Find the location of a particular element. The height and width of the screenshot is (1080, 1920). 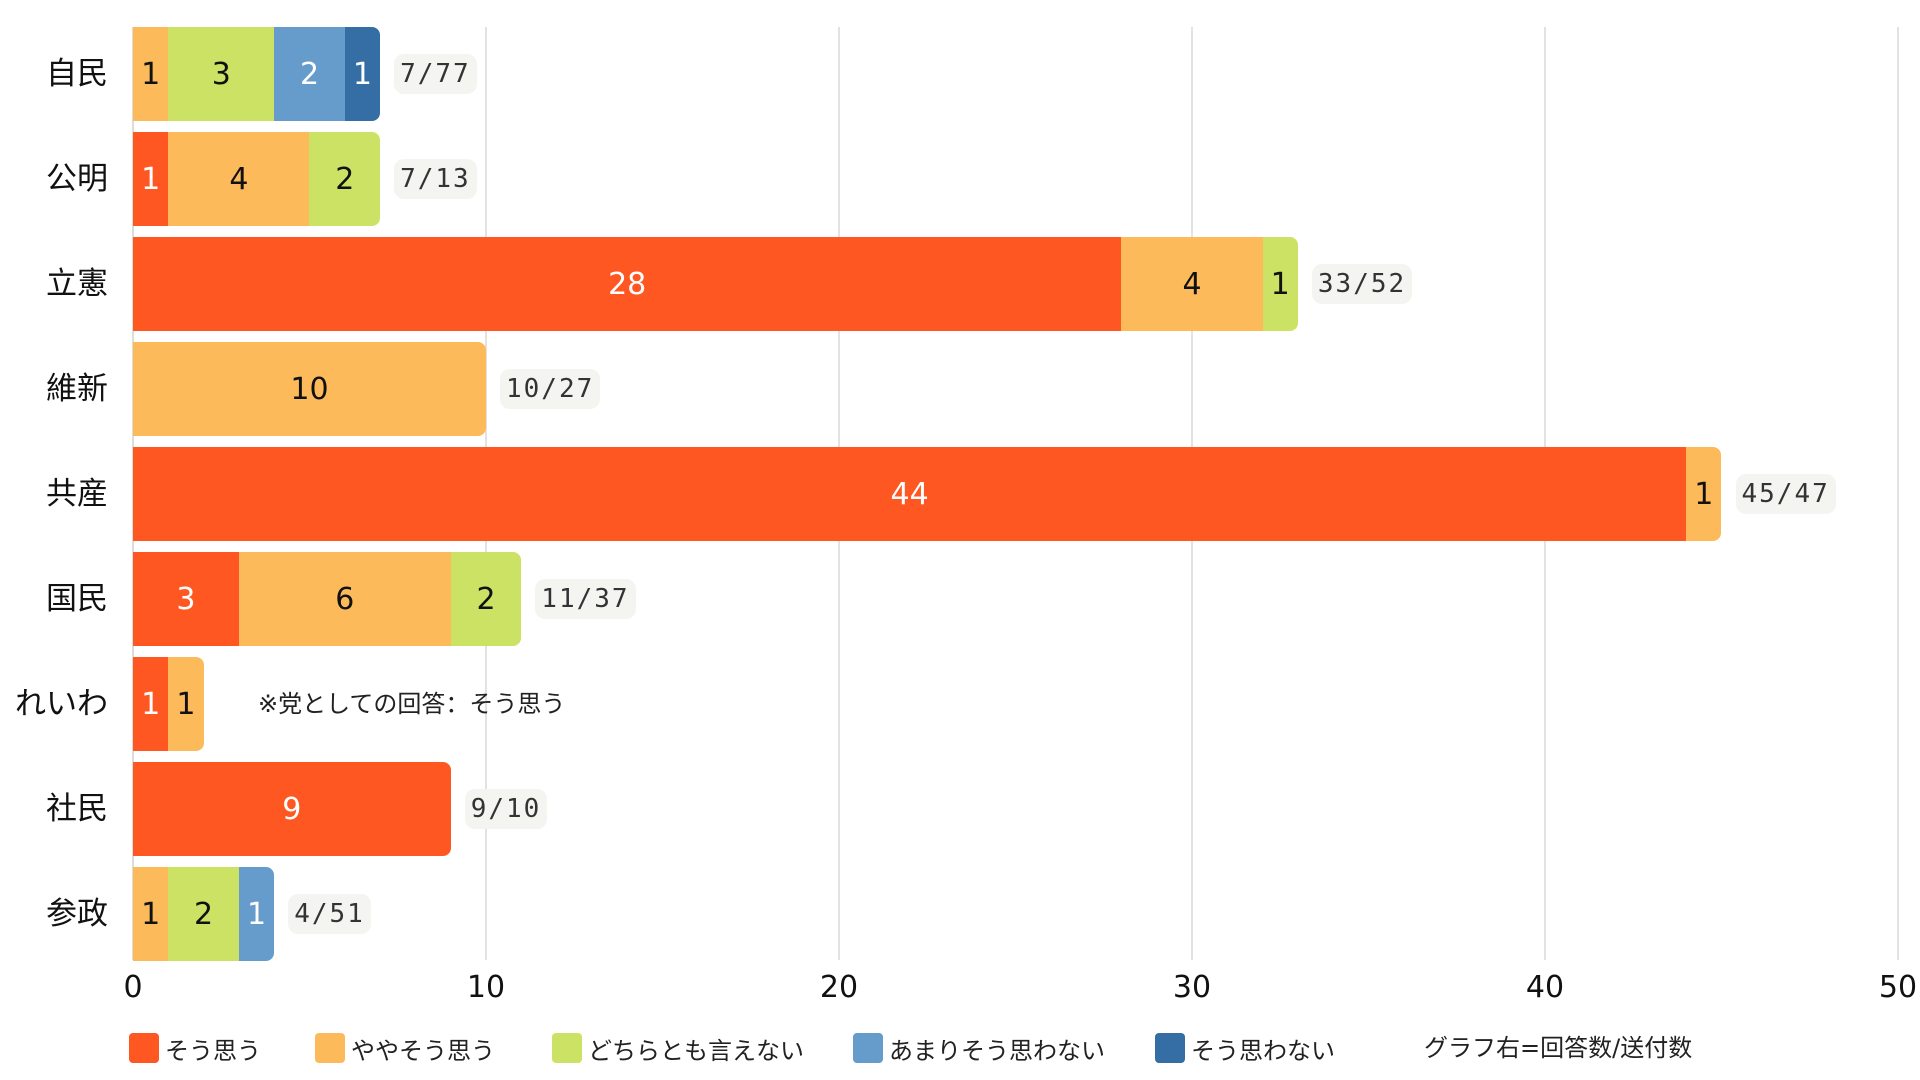

legend-item: あまりそう思わない is located at coordinates (979, 1048).